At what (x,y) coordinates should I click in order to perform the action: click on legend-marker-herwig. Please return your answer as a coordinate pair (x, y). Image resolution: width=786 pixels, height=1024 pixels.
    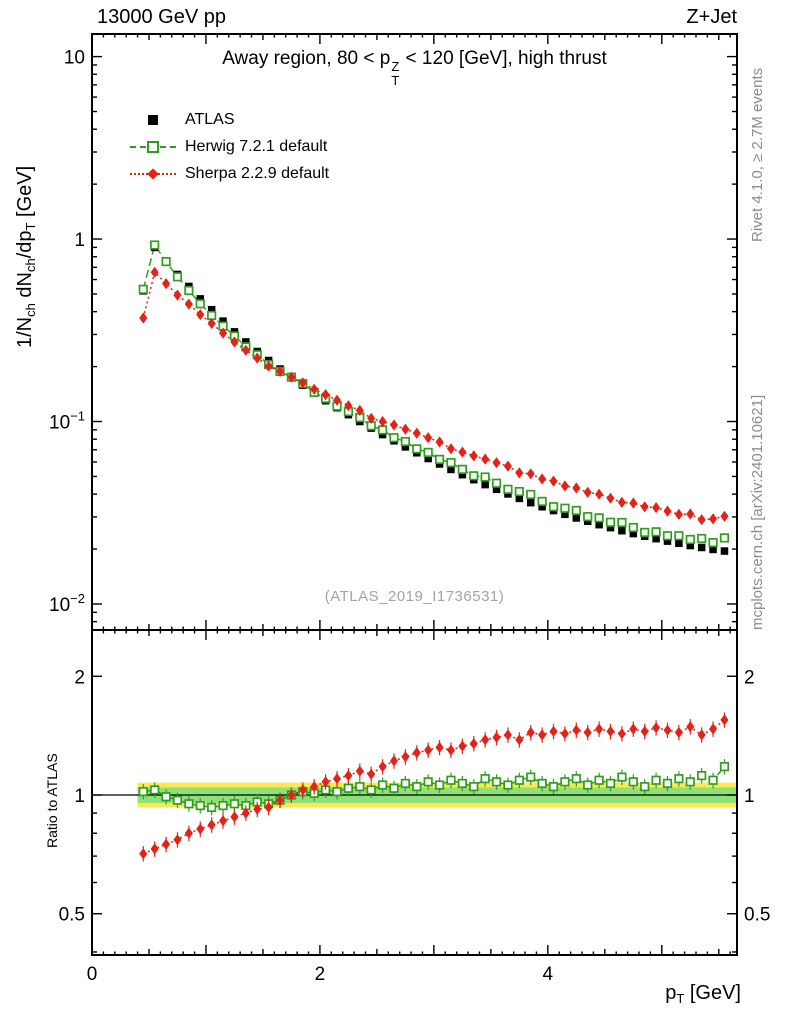
    Looking at the image, I should click on (153, 147).